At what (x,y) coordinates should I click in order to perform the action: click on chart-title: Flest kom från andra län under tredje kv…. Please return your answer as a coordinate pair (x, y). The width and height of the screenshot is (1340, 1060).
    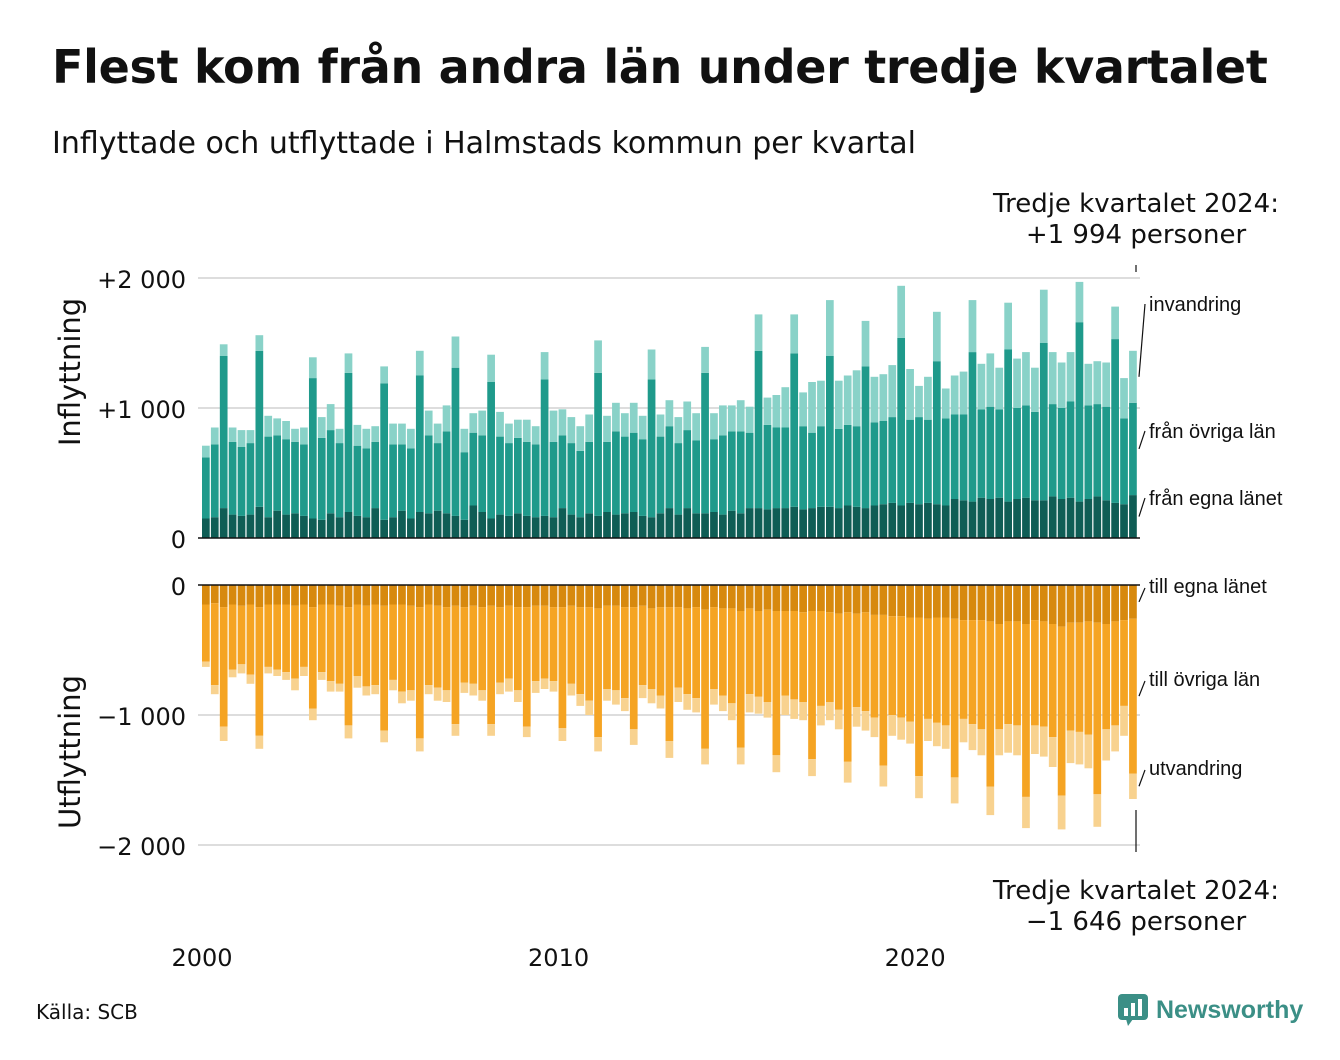
    Looking at the image, I should click on (660, 67).